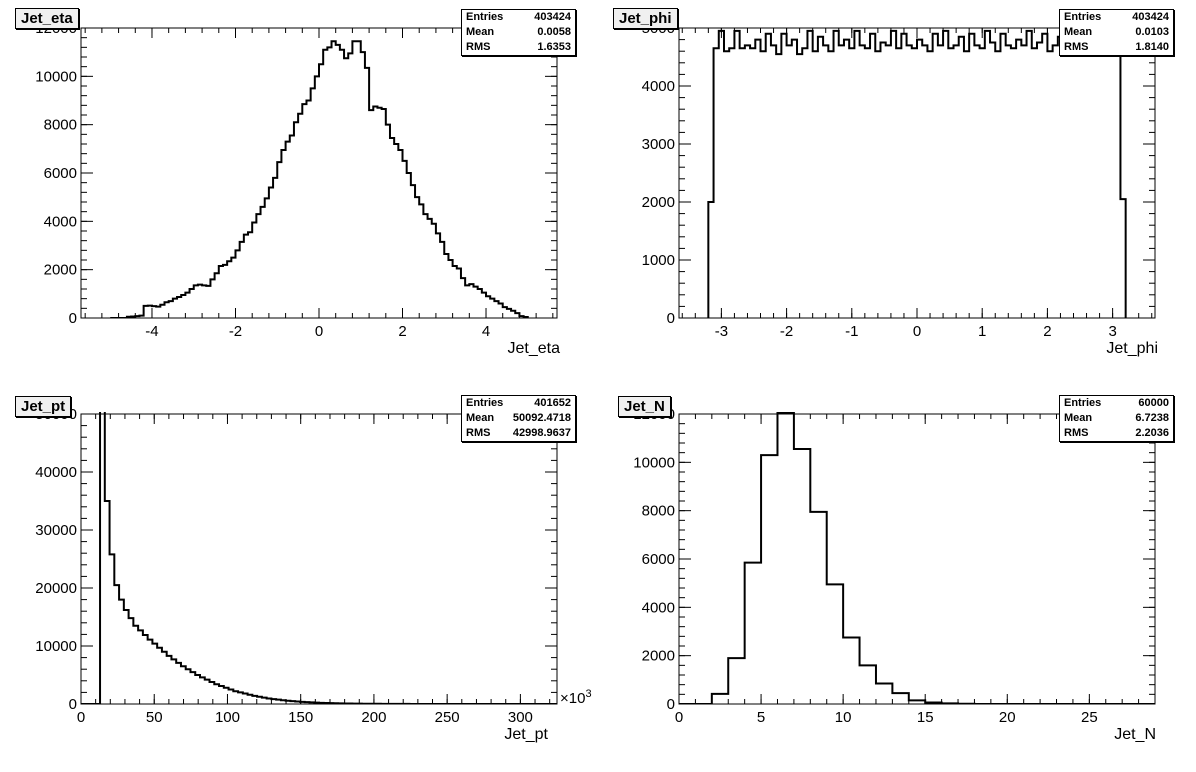  Describe the element at coordinates (1116, 418) in the screenshot. I see `stats-box: Entries 60000 Mean 6.7238 RMS 2.2036` at that location.